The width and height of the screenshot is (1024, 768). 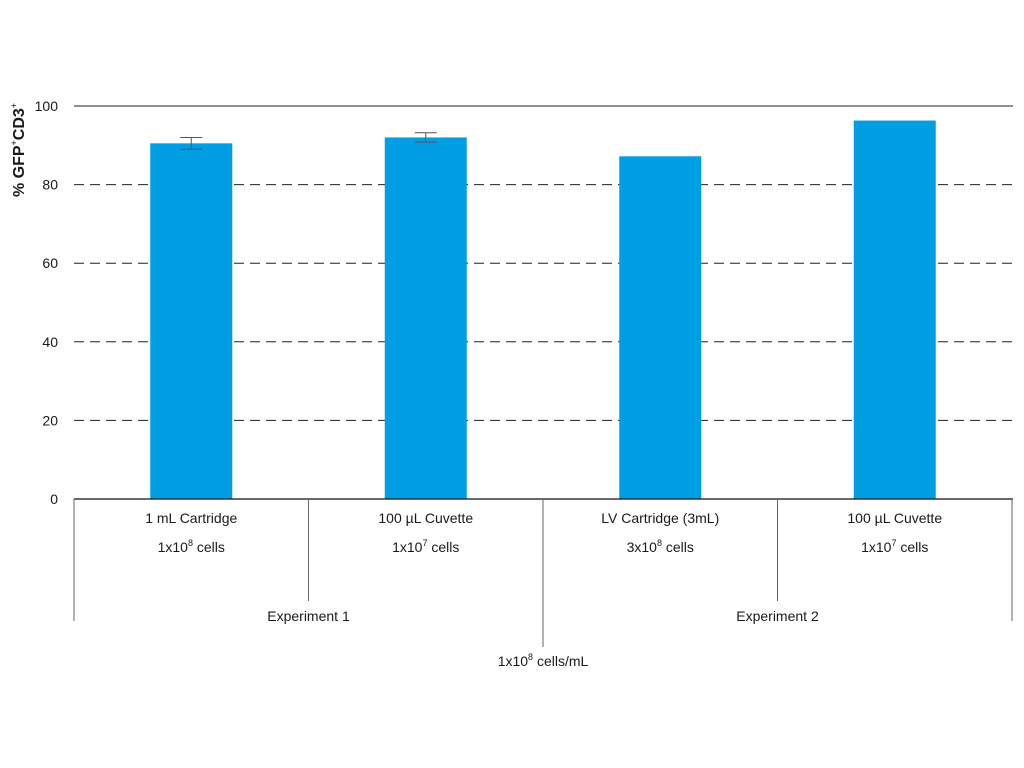 What do you see at coordinates (308, 616) in the screenshot?
I see `group-label: Experiment 1` at bounding box center [308, 616].